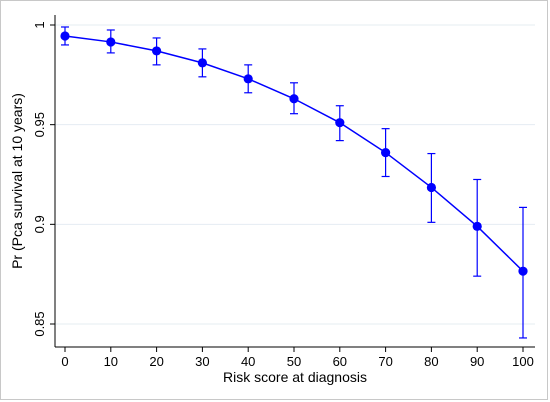 This screenshot has width=550, height=402. Describe the element at coordinates (17, 181) in the screenshot. I see `y-axis-label: Pr (Pca survival at 10 years)` at that location.